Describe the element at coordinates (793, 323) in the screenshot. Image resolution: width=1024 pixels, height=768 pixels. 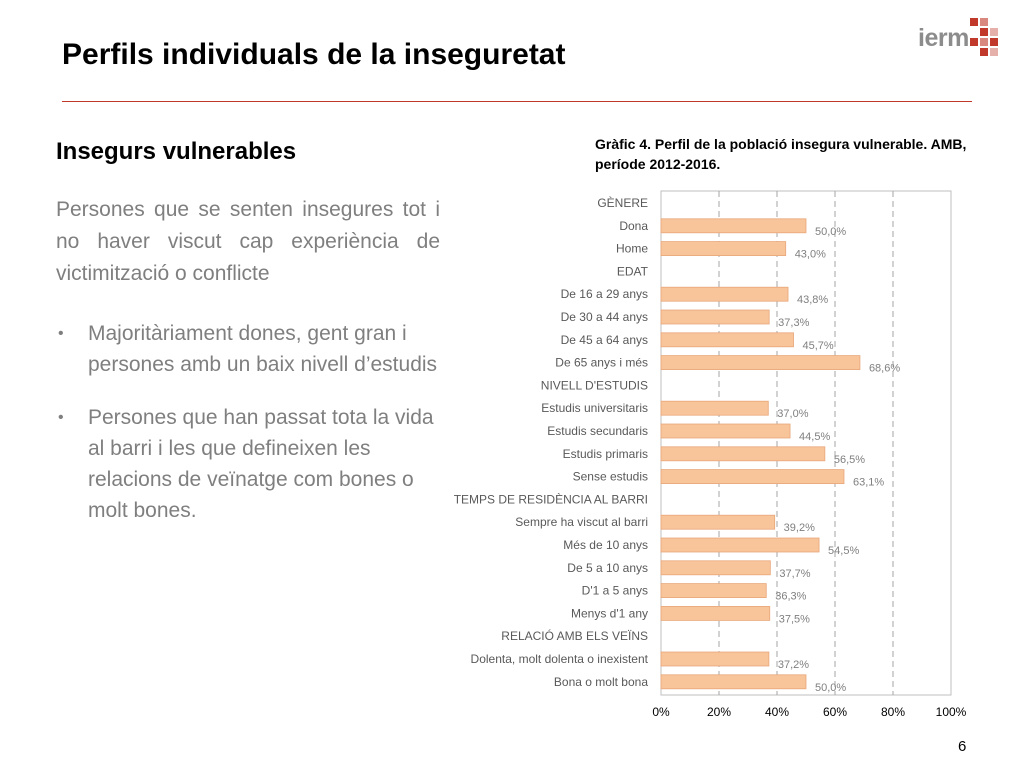
I see `data-label: 37,3%` at that location.